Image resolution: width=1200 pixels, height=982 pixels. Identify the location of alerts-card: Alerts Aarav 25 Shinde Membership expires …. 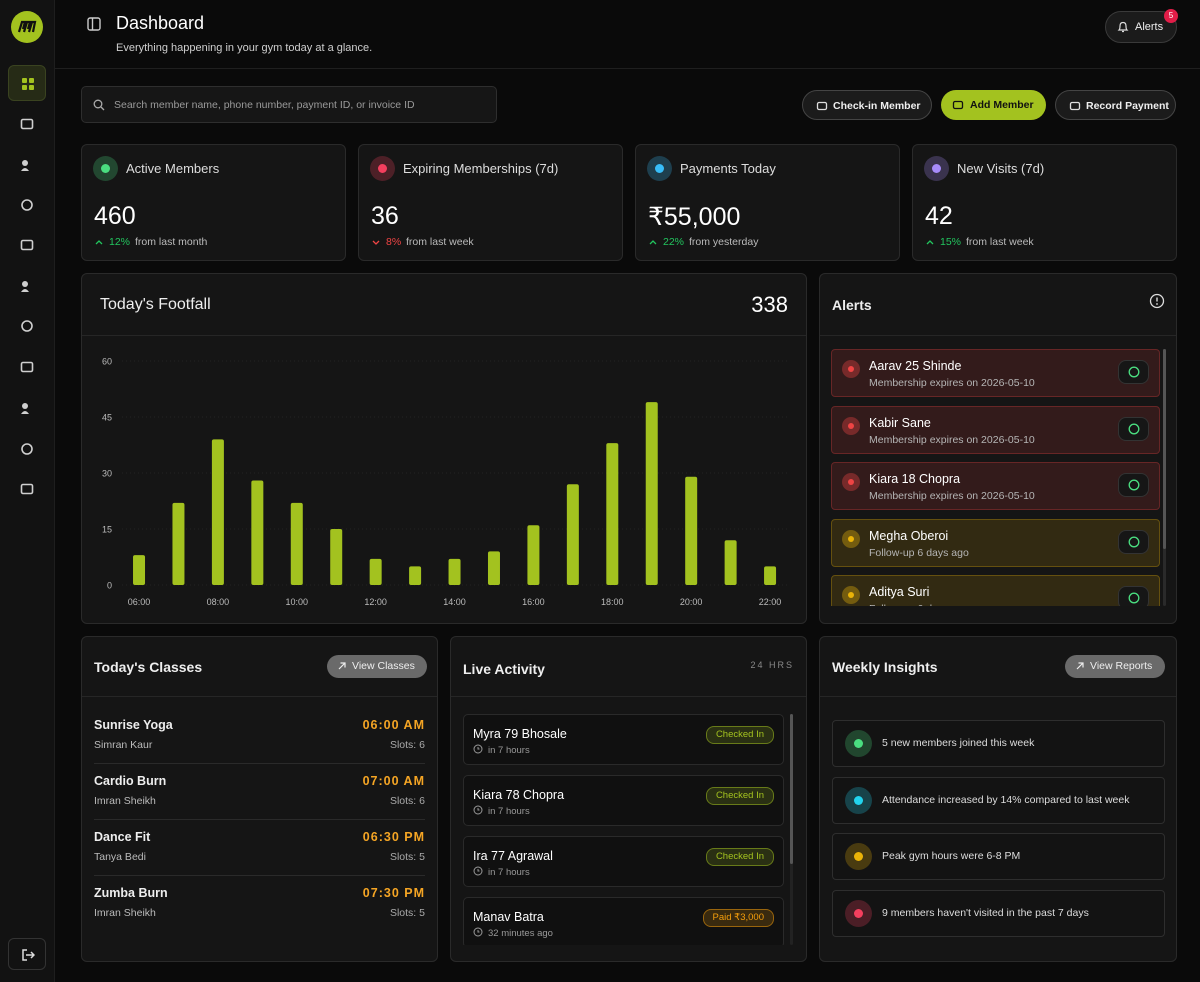
(998, 448).